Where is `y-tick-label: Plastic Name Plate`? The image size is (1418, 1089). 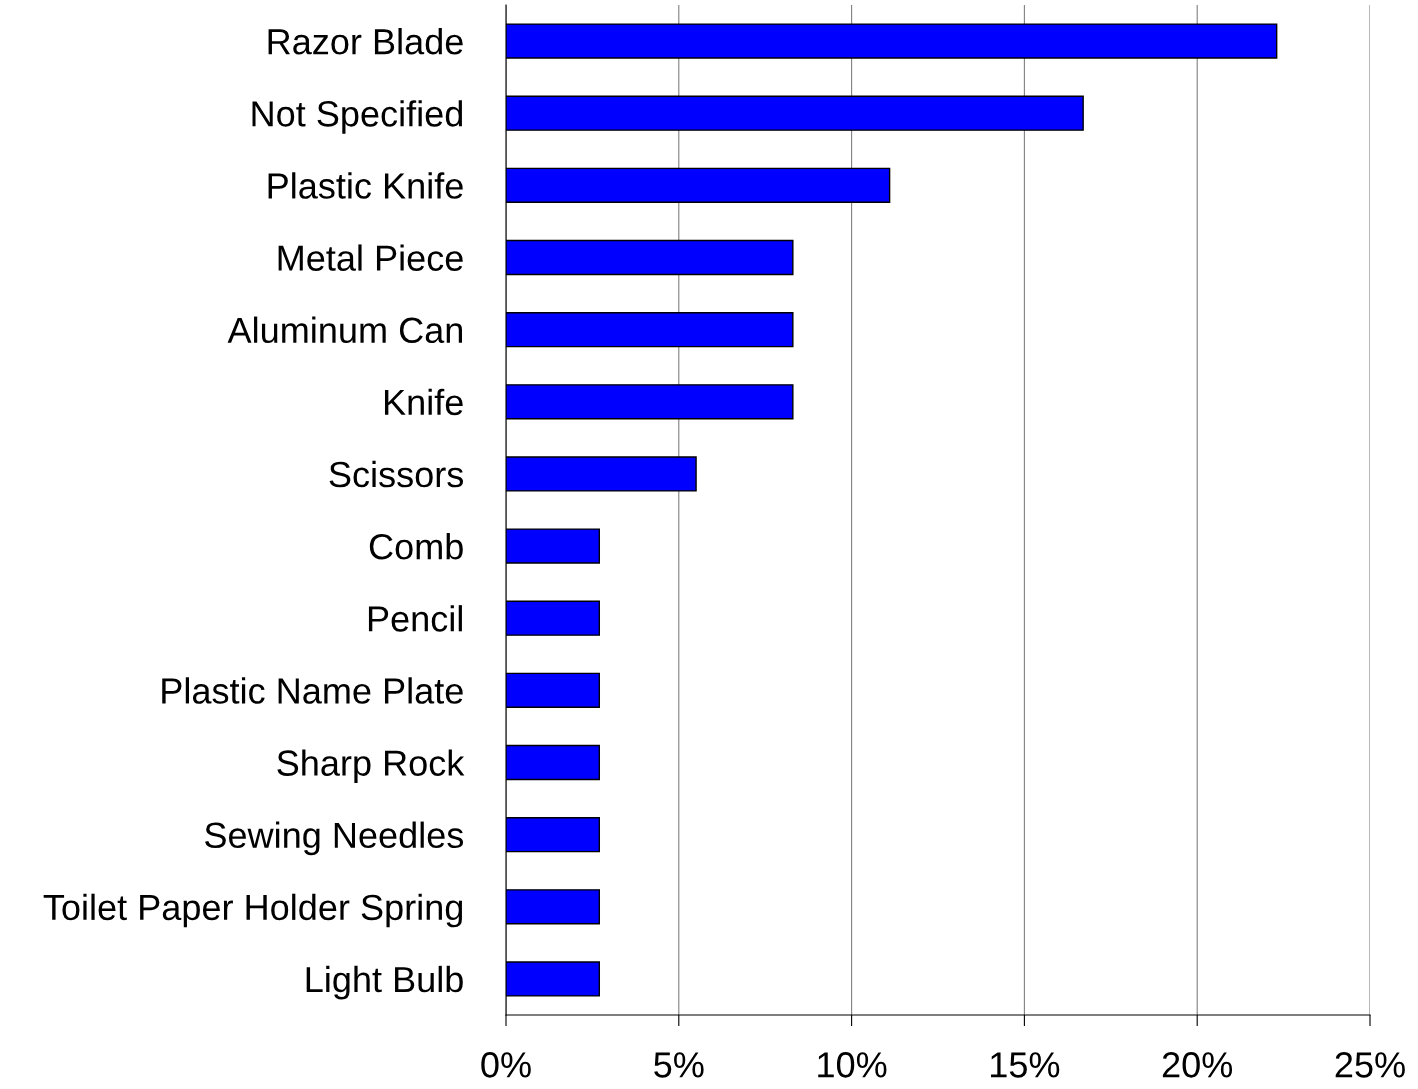
y-tick-label: Plastic Name Plate is located at coordinates (312, 690).